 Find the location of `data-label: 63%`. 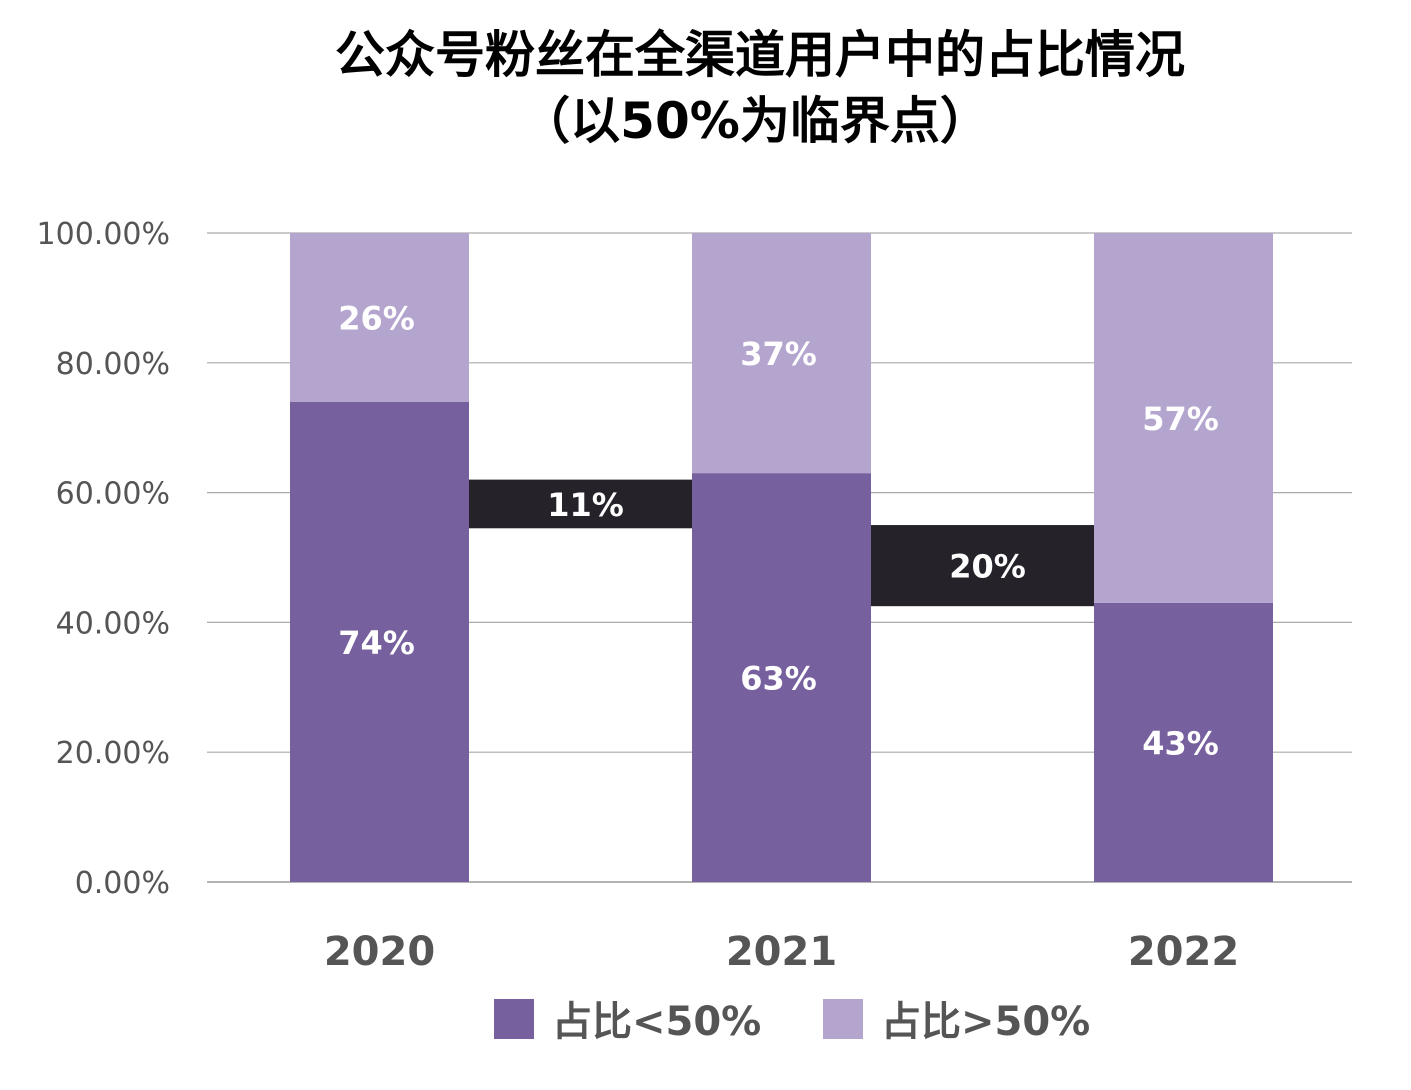

data-label: 63% is located at coordinates (778, 679).